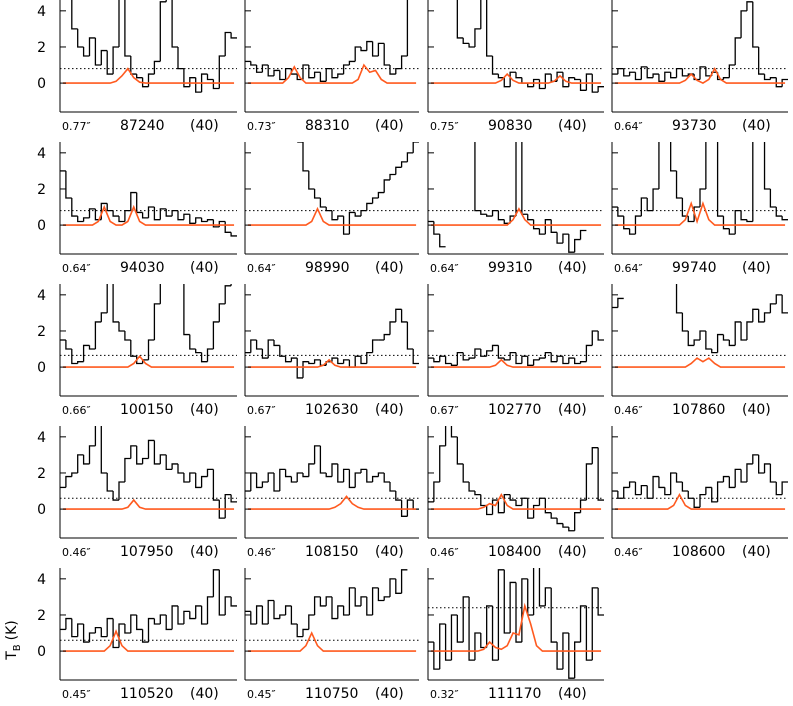  What do you see at coordinates (698, 552) in the screenshot?
I see `panel-title: 108600` at bounding box center [698, 552].